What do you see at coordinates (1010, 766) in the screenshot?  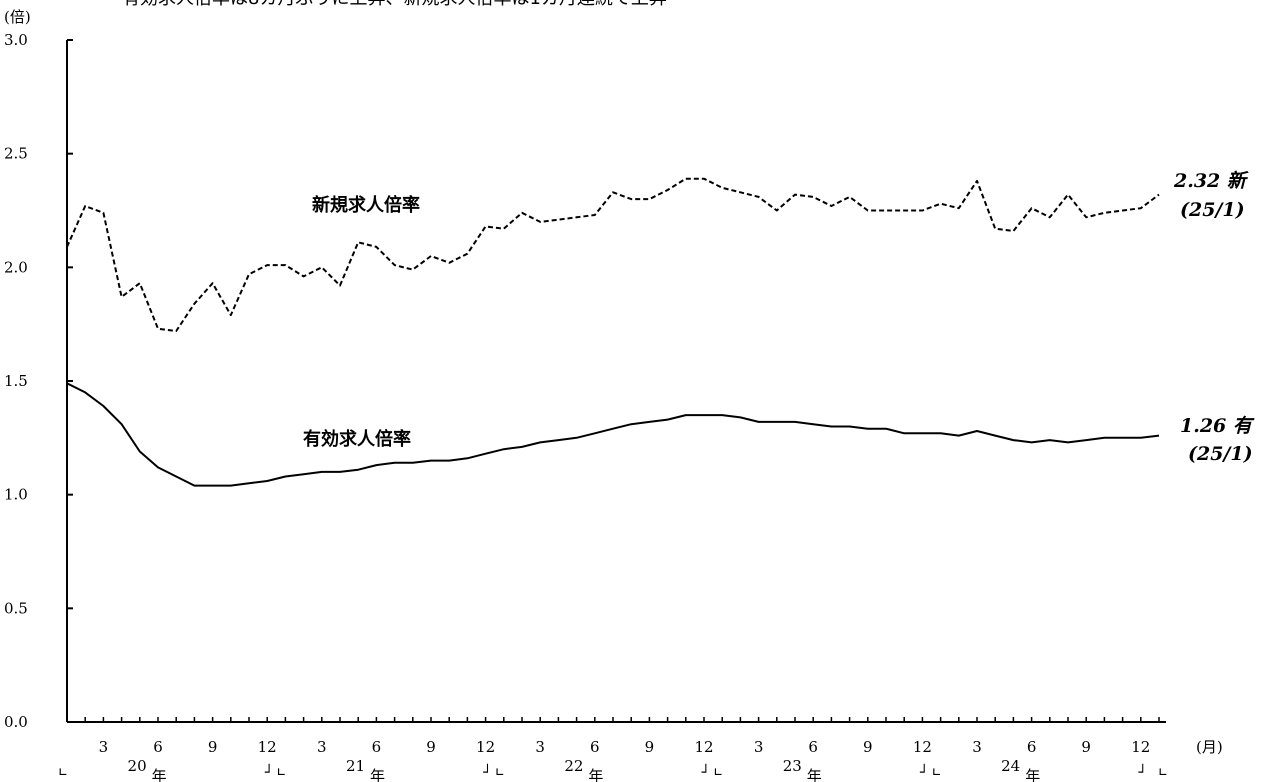 I see `x-year-label: 24` at bounding box center [1010, 766].